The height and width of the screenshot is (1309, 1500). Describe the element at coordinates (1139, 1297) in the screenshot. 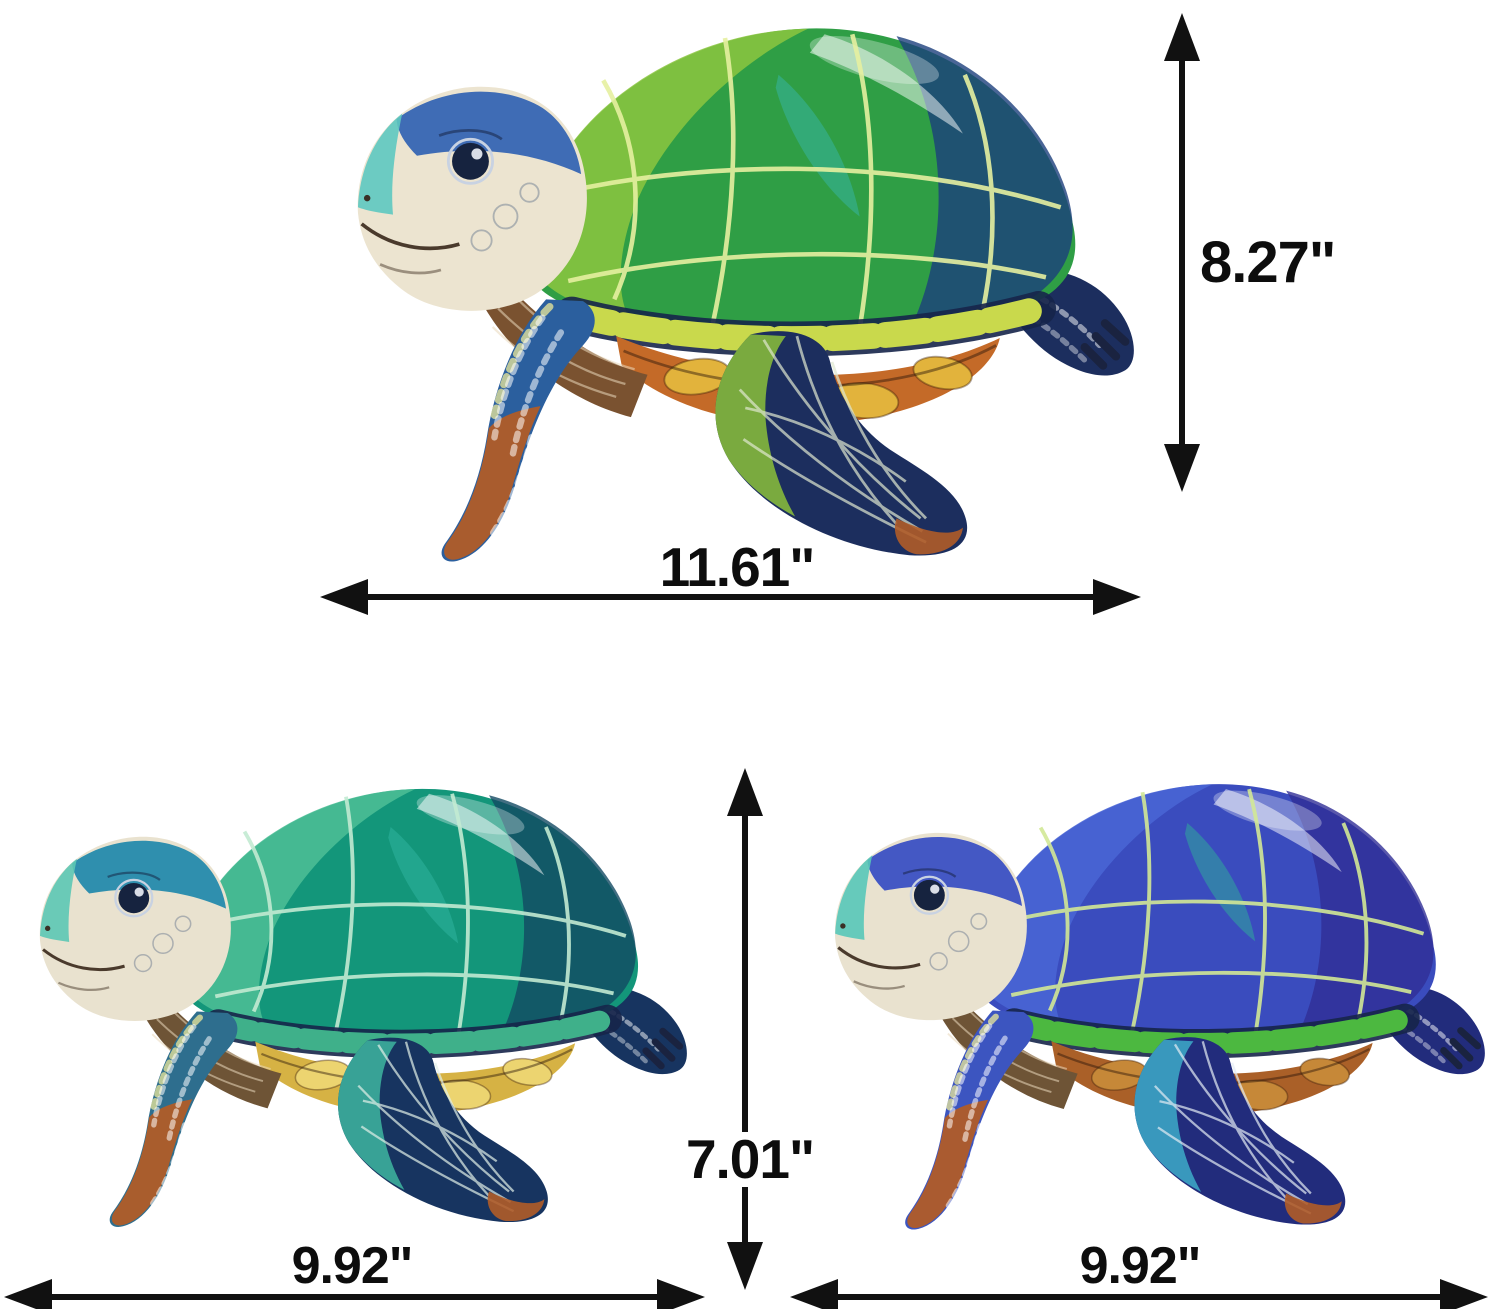

I see `width-dimension-arrow-small-right` at that location.